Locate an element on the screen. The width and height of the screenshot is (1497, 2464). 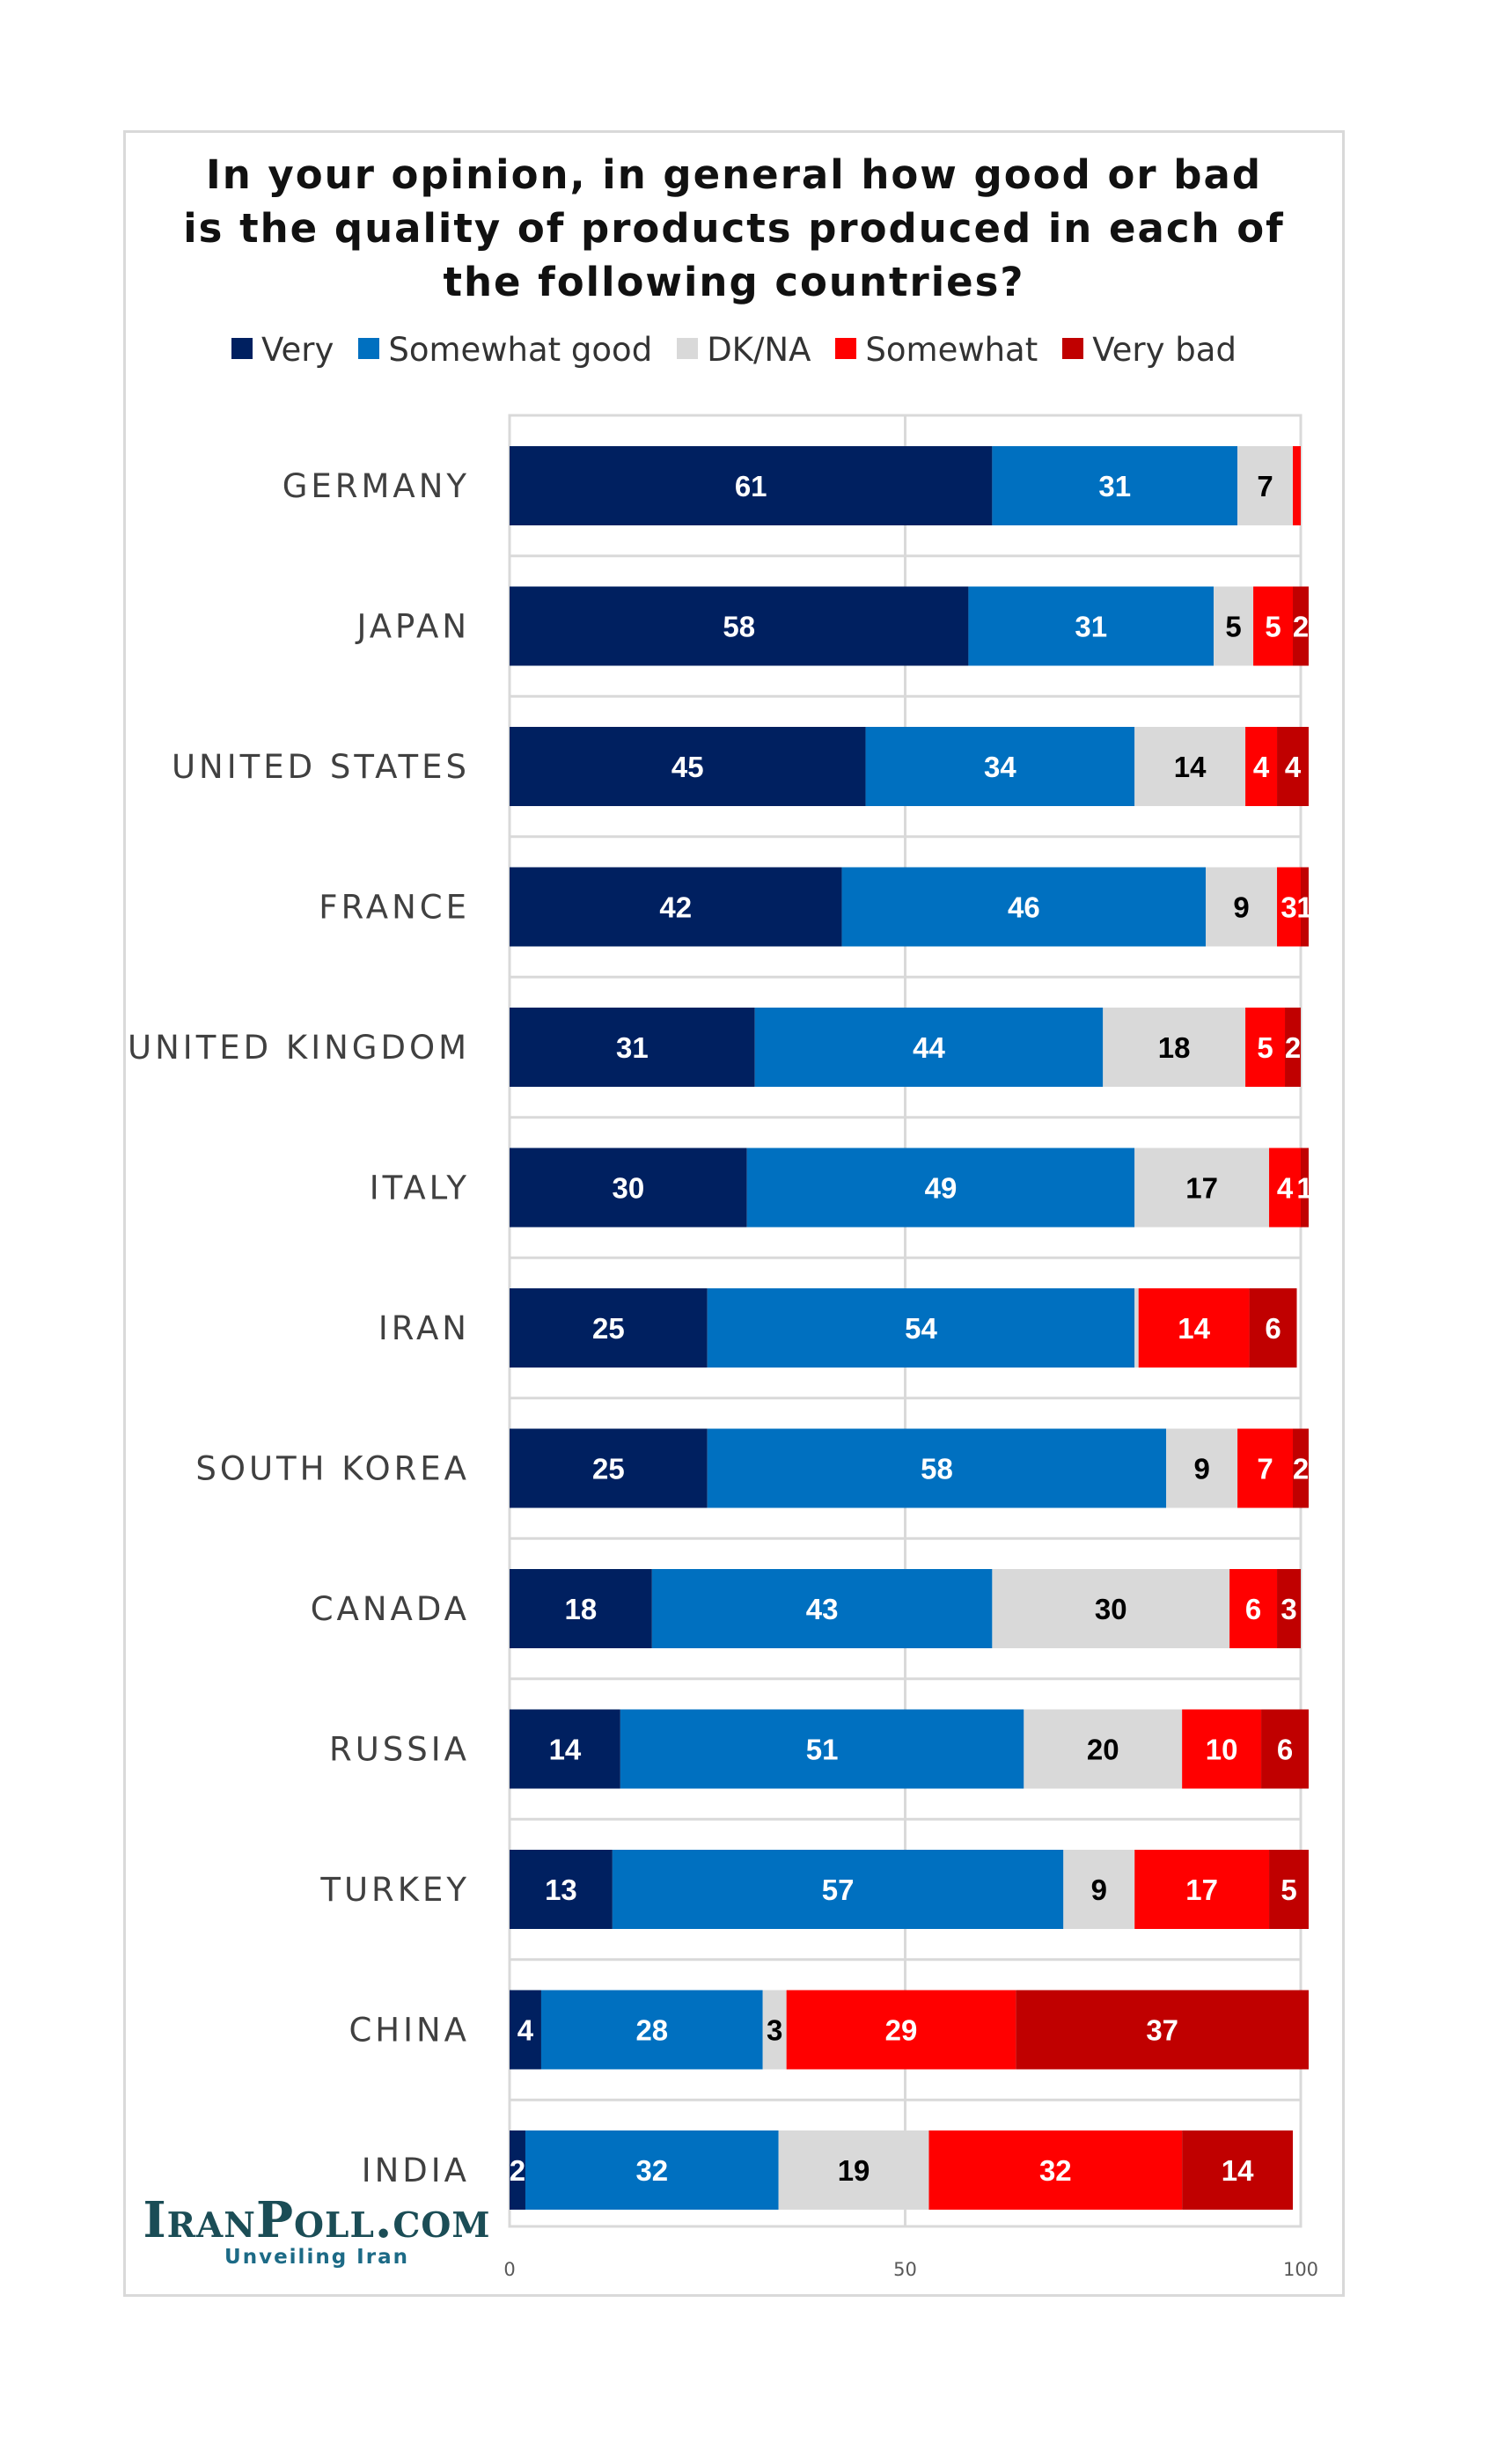
bar-china-somewhat is located at coordinates (901, 2030).